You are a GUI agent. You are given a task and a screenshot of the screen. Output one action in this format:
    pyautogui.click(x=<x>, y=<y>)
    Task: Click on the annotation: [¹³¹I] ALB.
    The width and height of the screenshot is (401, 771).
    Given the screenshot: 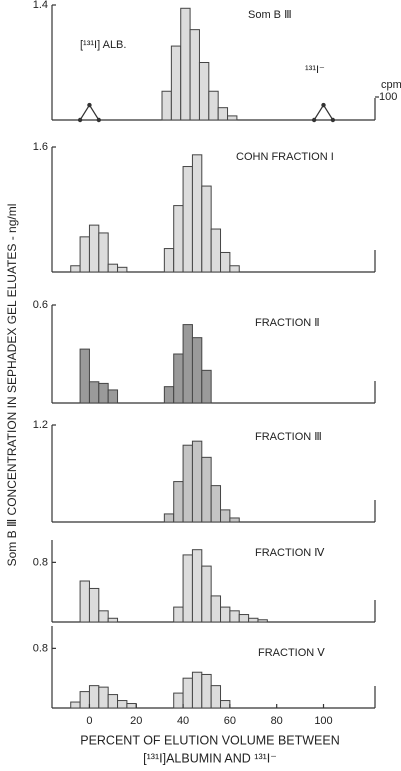 What is the action you would take?
    pyautogui.click(x=103, y=45)
    